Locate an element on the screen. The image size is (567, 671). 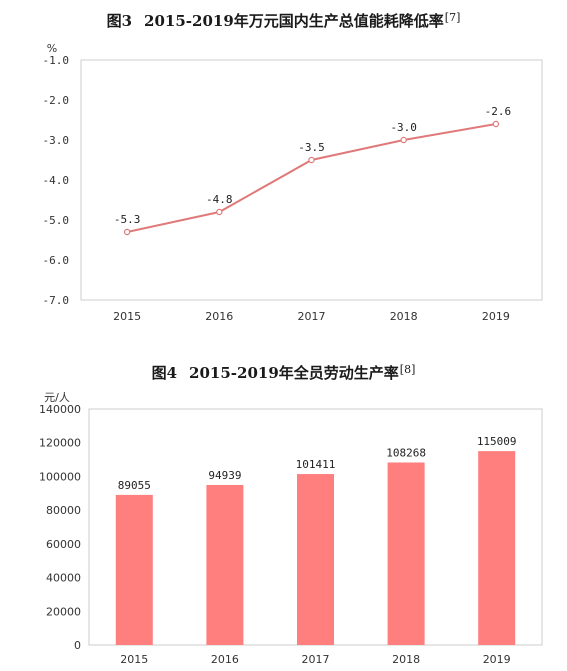
chart1-y-tick-label: -3.0 is located at coordinates (56, 140).